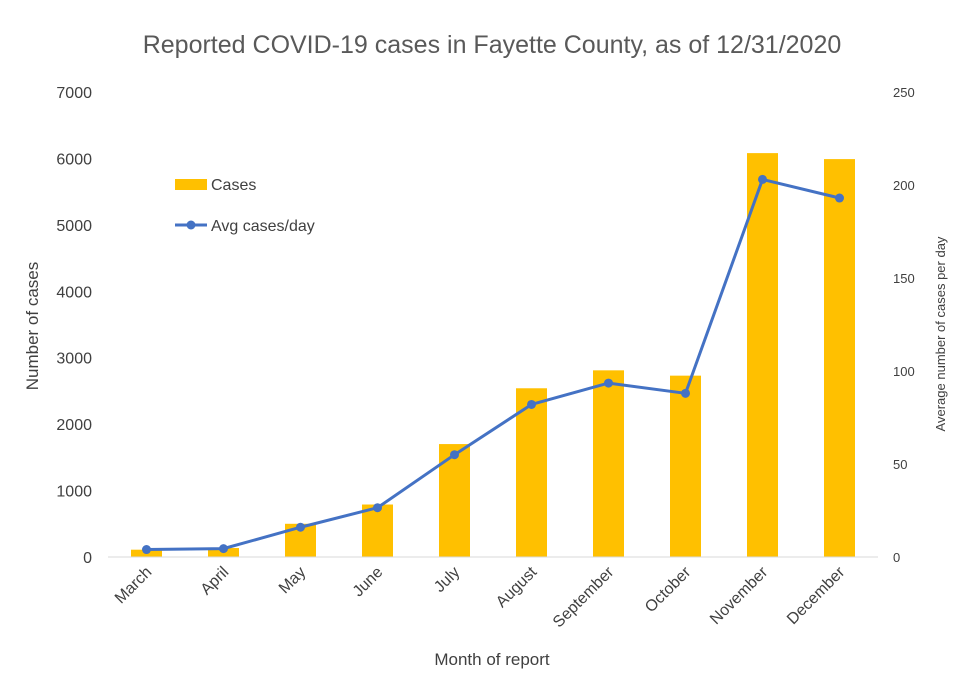  I want to click on left-axis: 0 1000 2000 3000 4000 5000 6000 7000, so click(74, 326).